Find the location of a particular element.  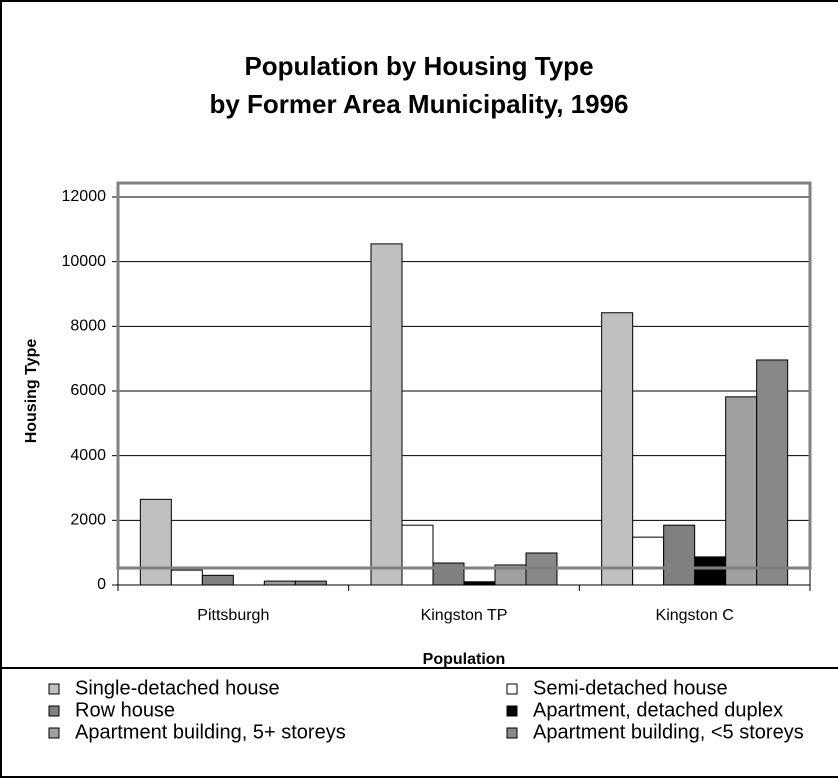

y-tick-label: 8000 is located at coordinates (88, 326).